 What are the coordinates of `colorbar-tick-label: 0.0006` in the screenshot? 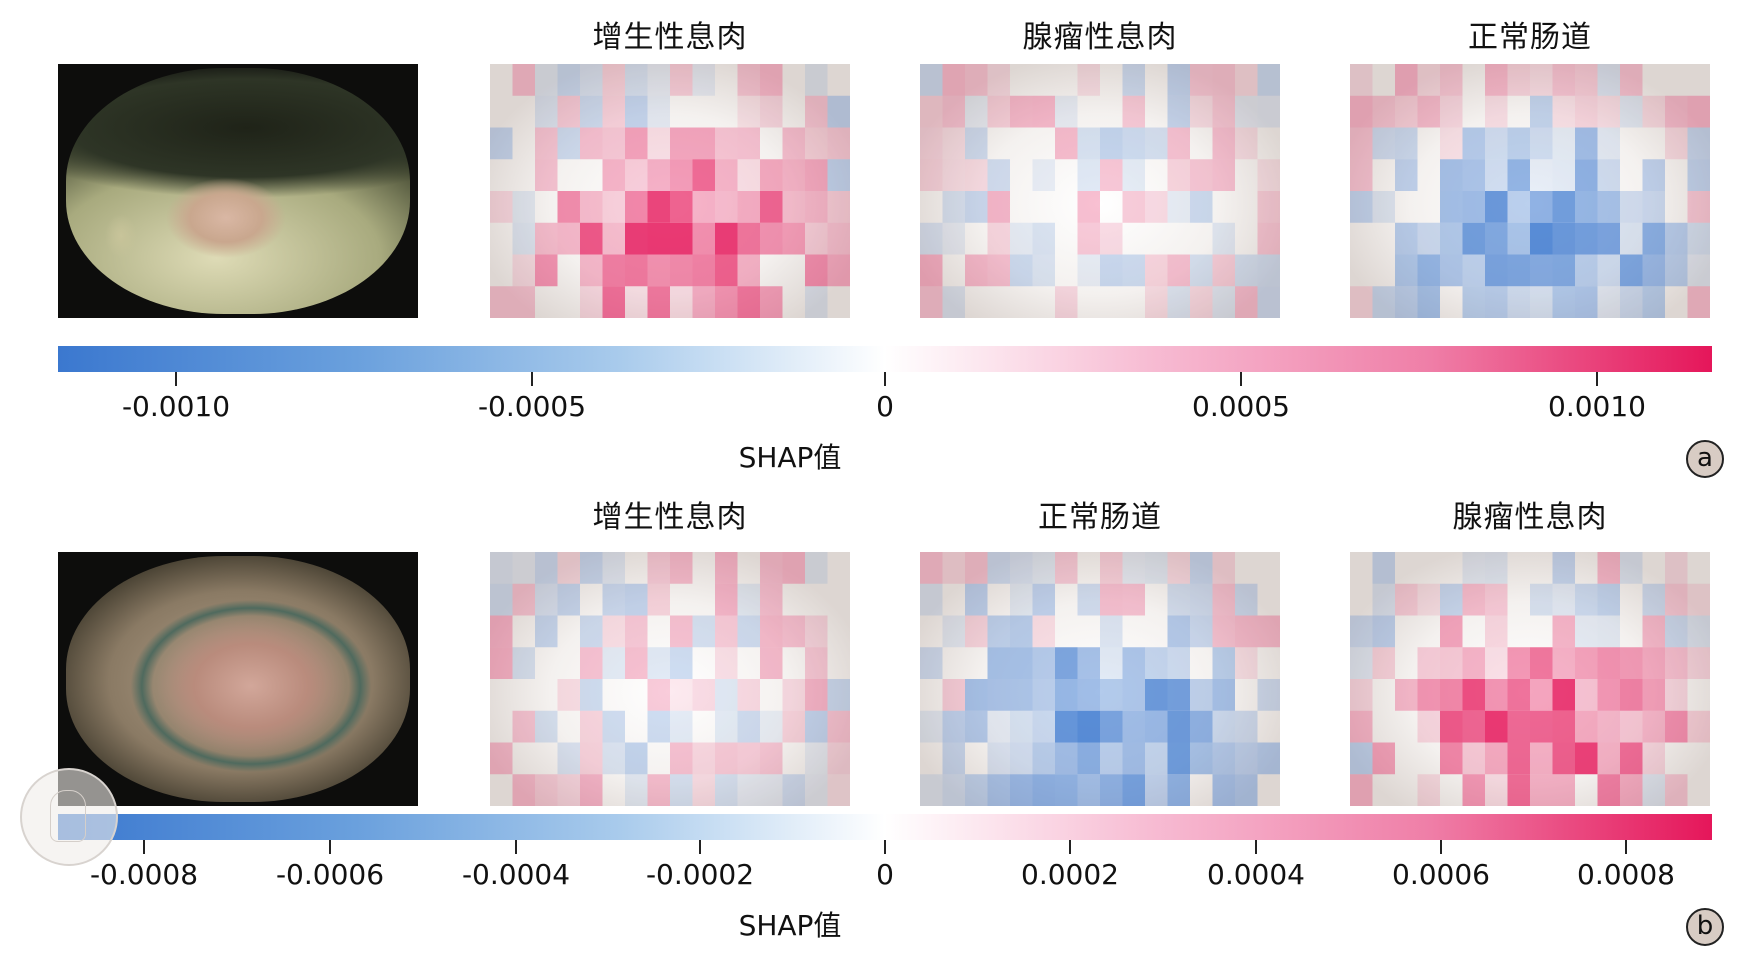 It's located at (1441, 874).